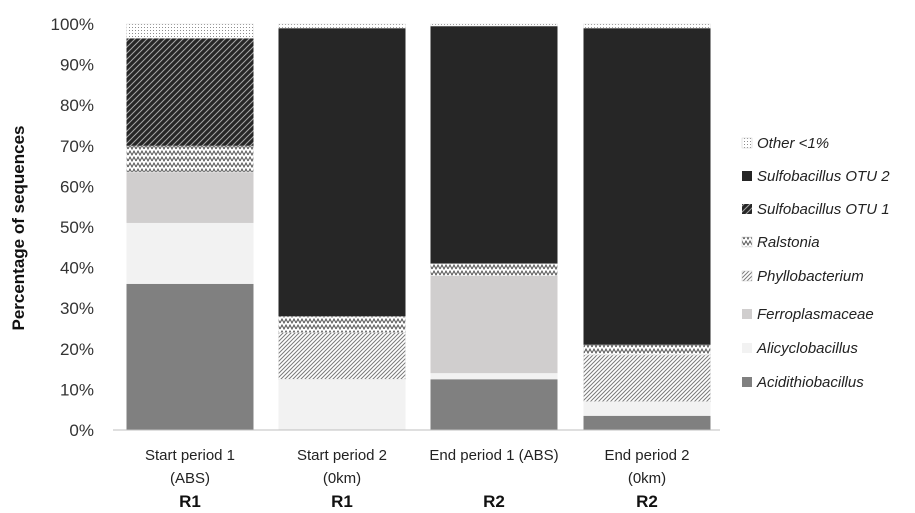  Describe the element at coordinates (788, 242) in the screenshot. I see `legend-label: Ralstonia` at that location.